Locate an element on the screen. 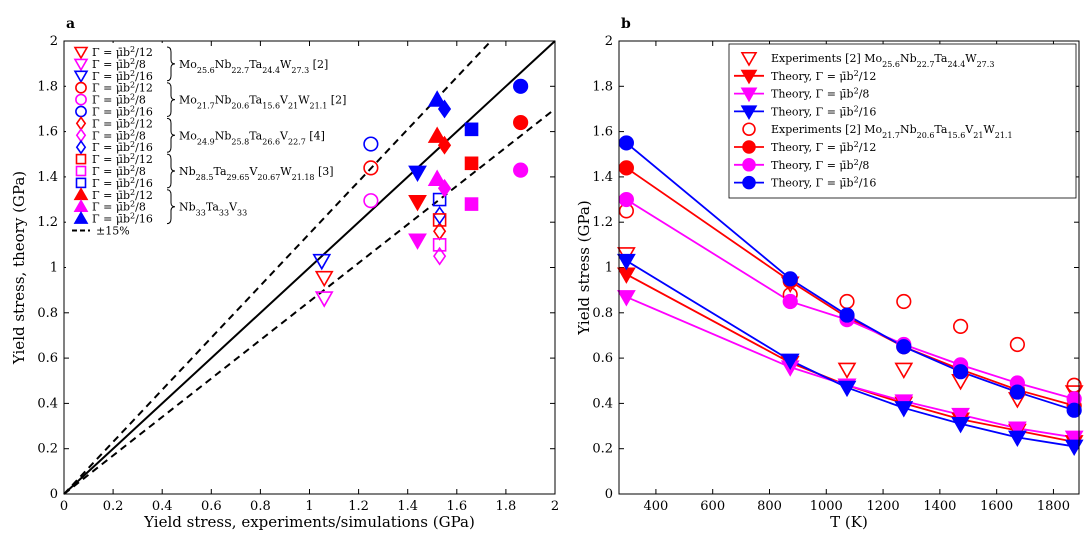  panel-a-label: a is located at coordinates (70, 24).